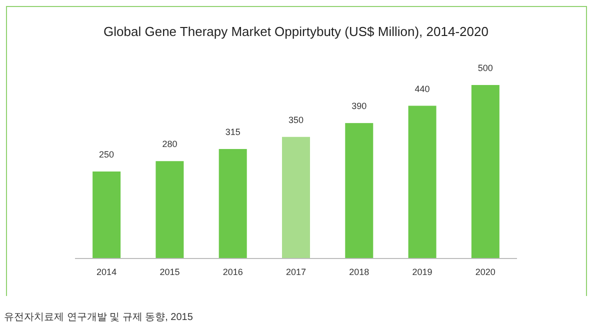  What do you see at coordinates (359, 106) in the screenshot?
I see `data-label: 390` at bounding box center [359, 106].